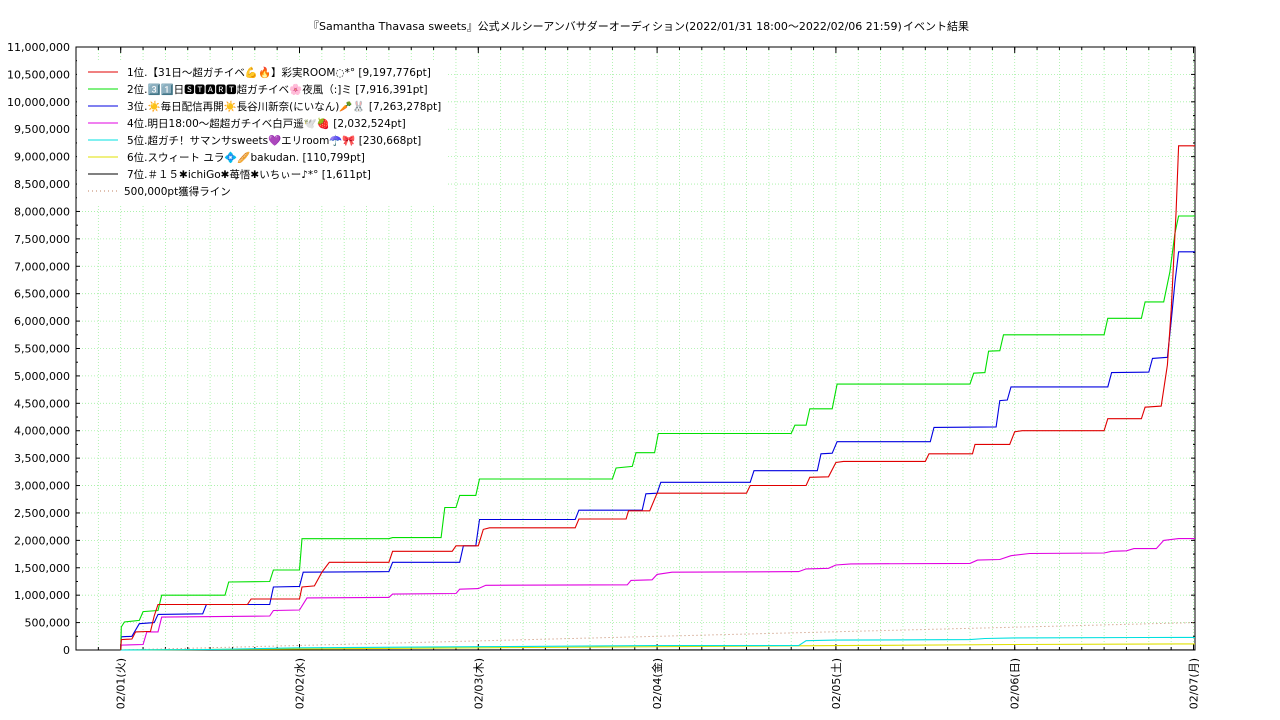 The image size is (1280, 720). I want to click on y-tick-label: 3,000,000, so click(42, 486).